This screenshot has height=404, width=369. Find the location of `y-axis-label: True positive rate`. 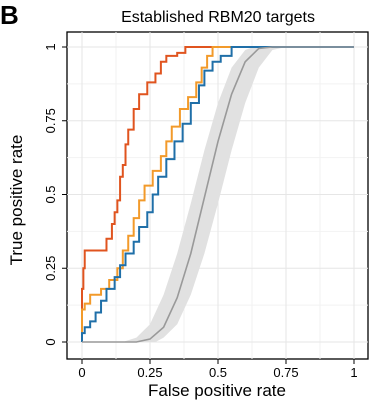

y-axis-label: True positive rate is located at coordinates (16, 200).